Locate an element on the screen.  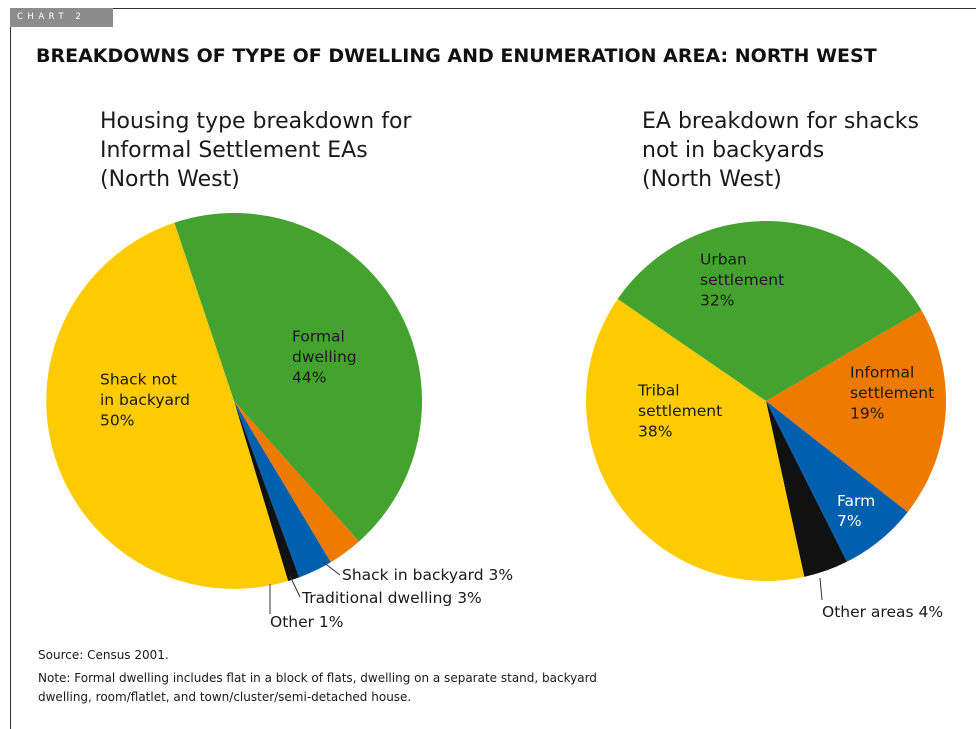
slice-label-line: Formal is located at coordinates (318, 337).